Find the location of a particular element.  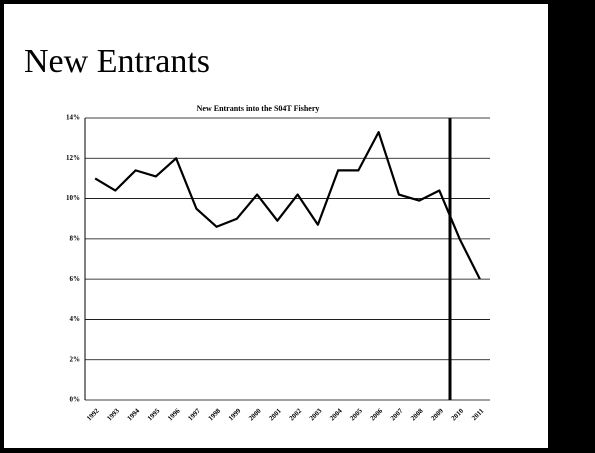

y-tick-label: 0% is located at coordinates (75, 400).